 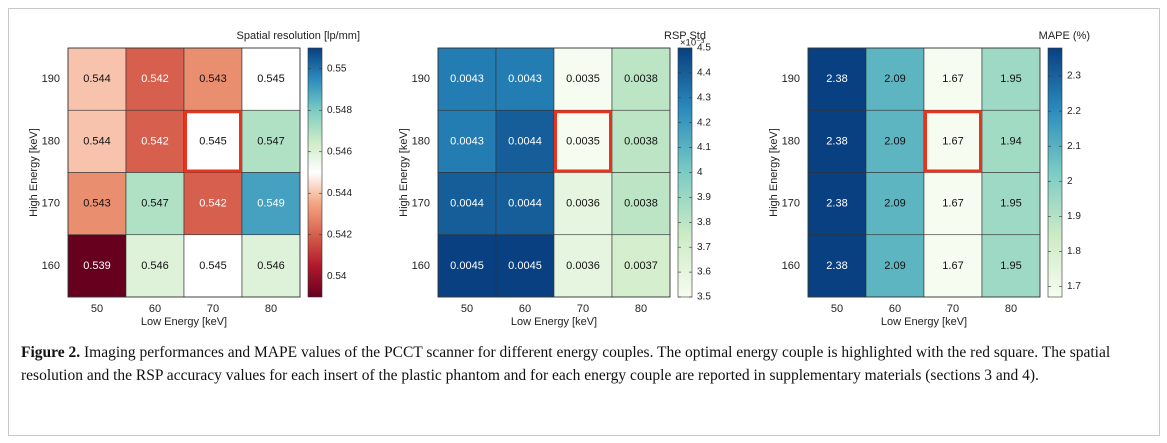 I want to click on y-tick-label: 190, so click(x=791, y=79).